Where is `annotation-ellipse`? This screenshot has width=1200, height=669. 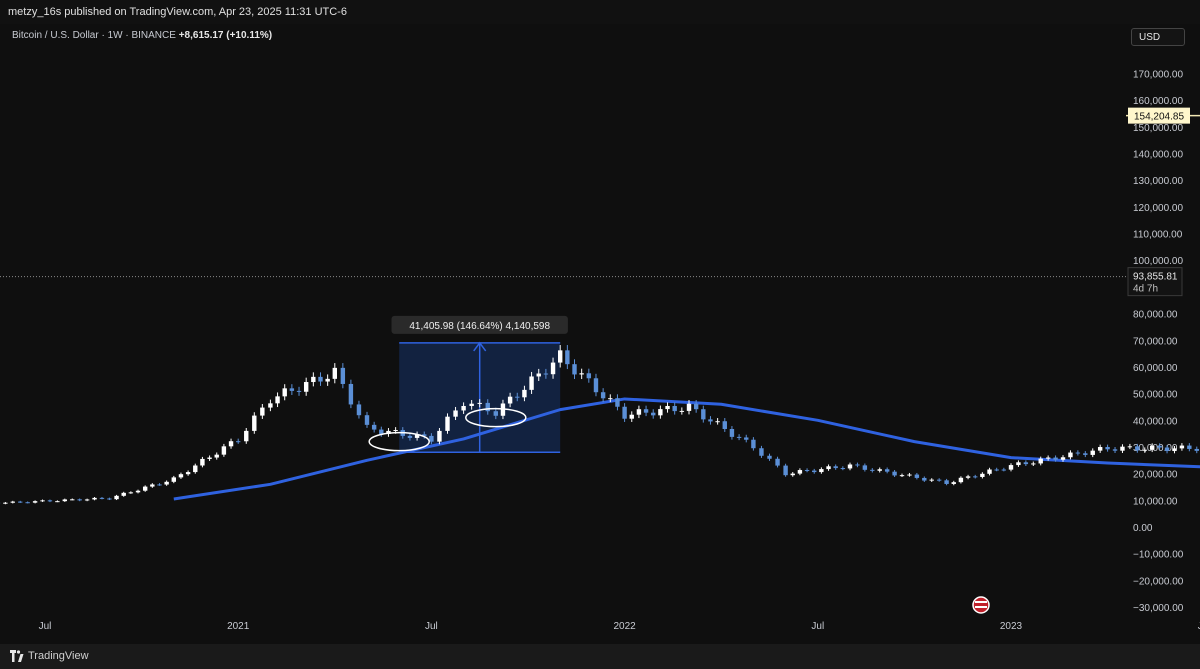 annotation-ellipse is located at coordinates (399, 441).